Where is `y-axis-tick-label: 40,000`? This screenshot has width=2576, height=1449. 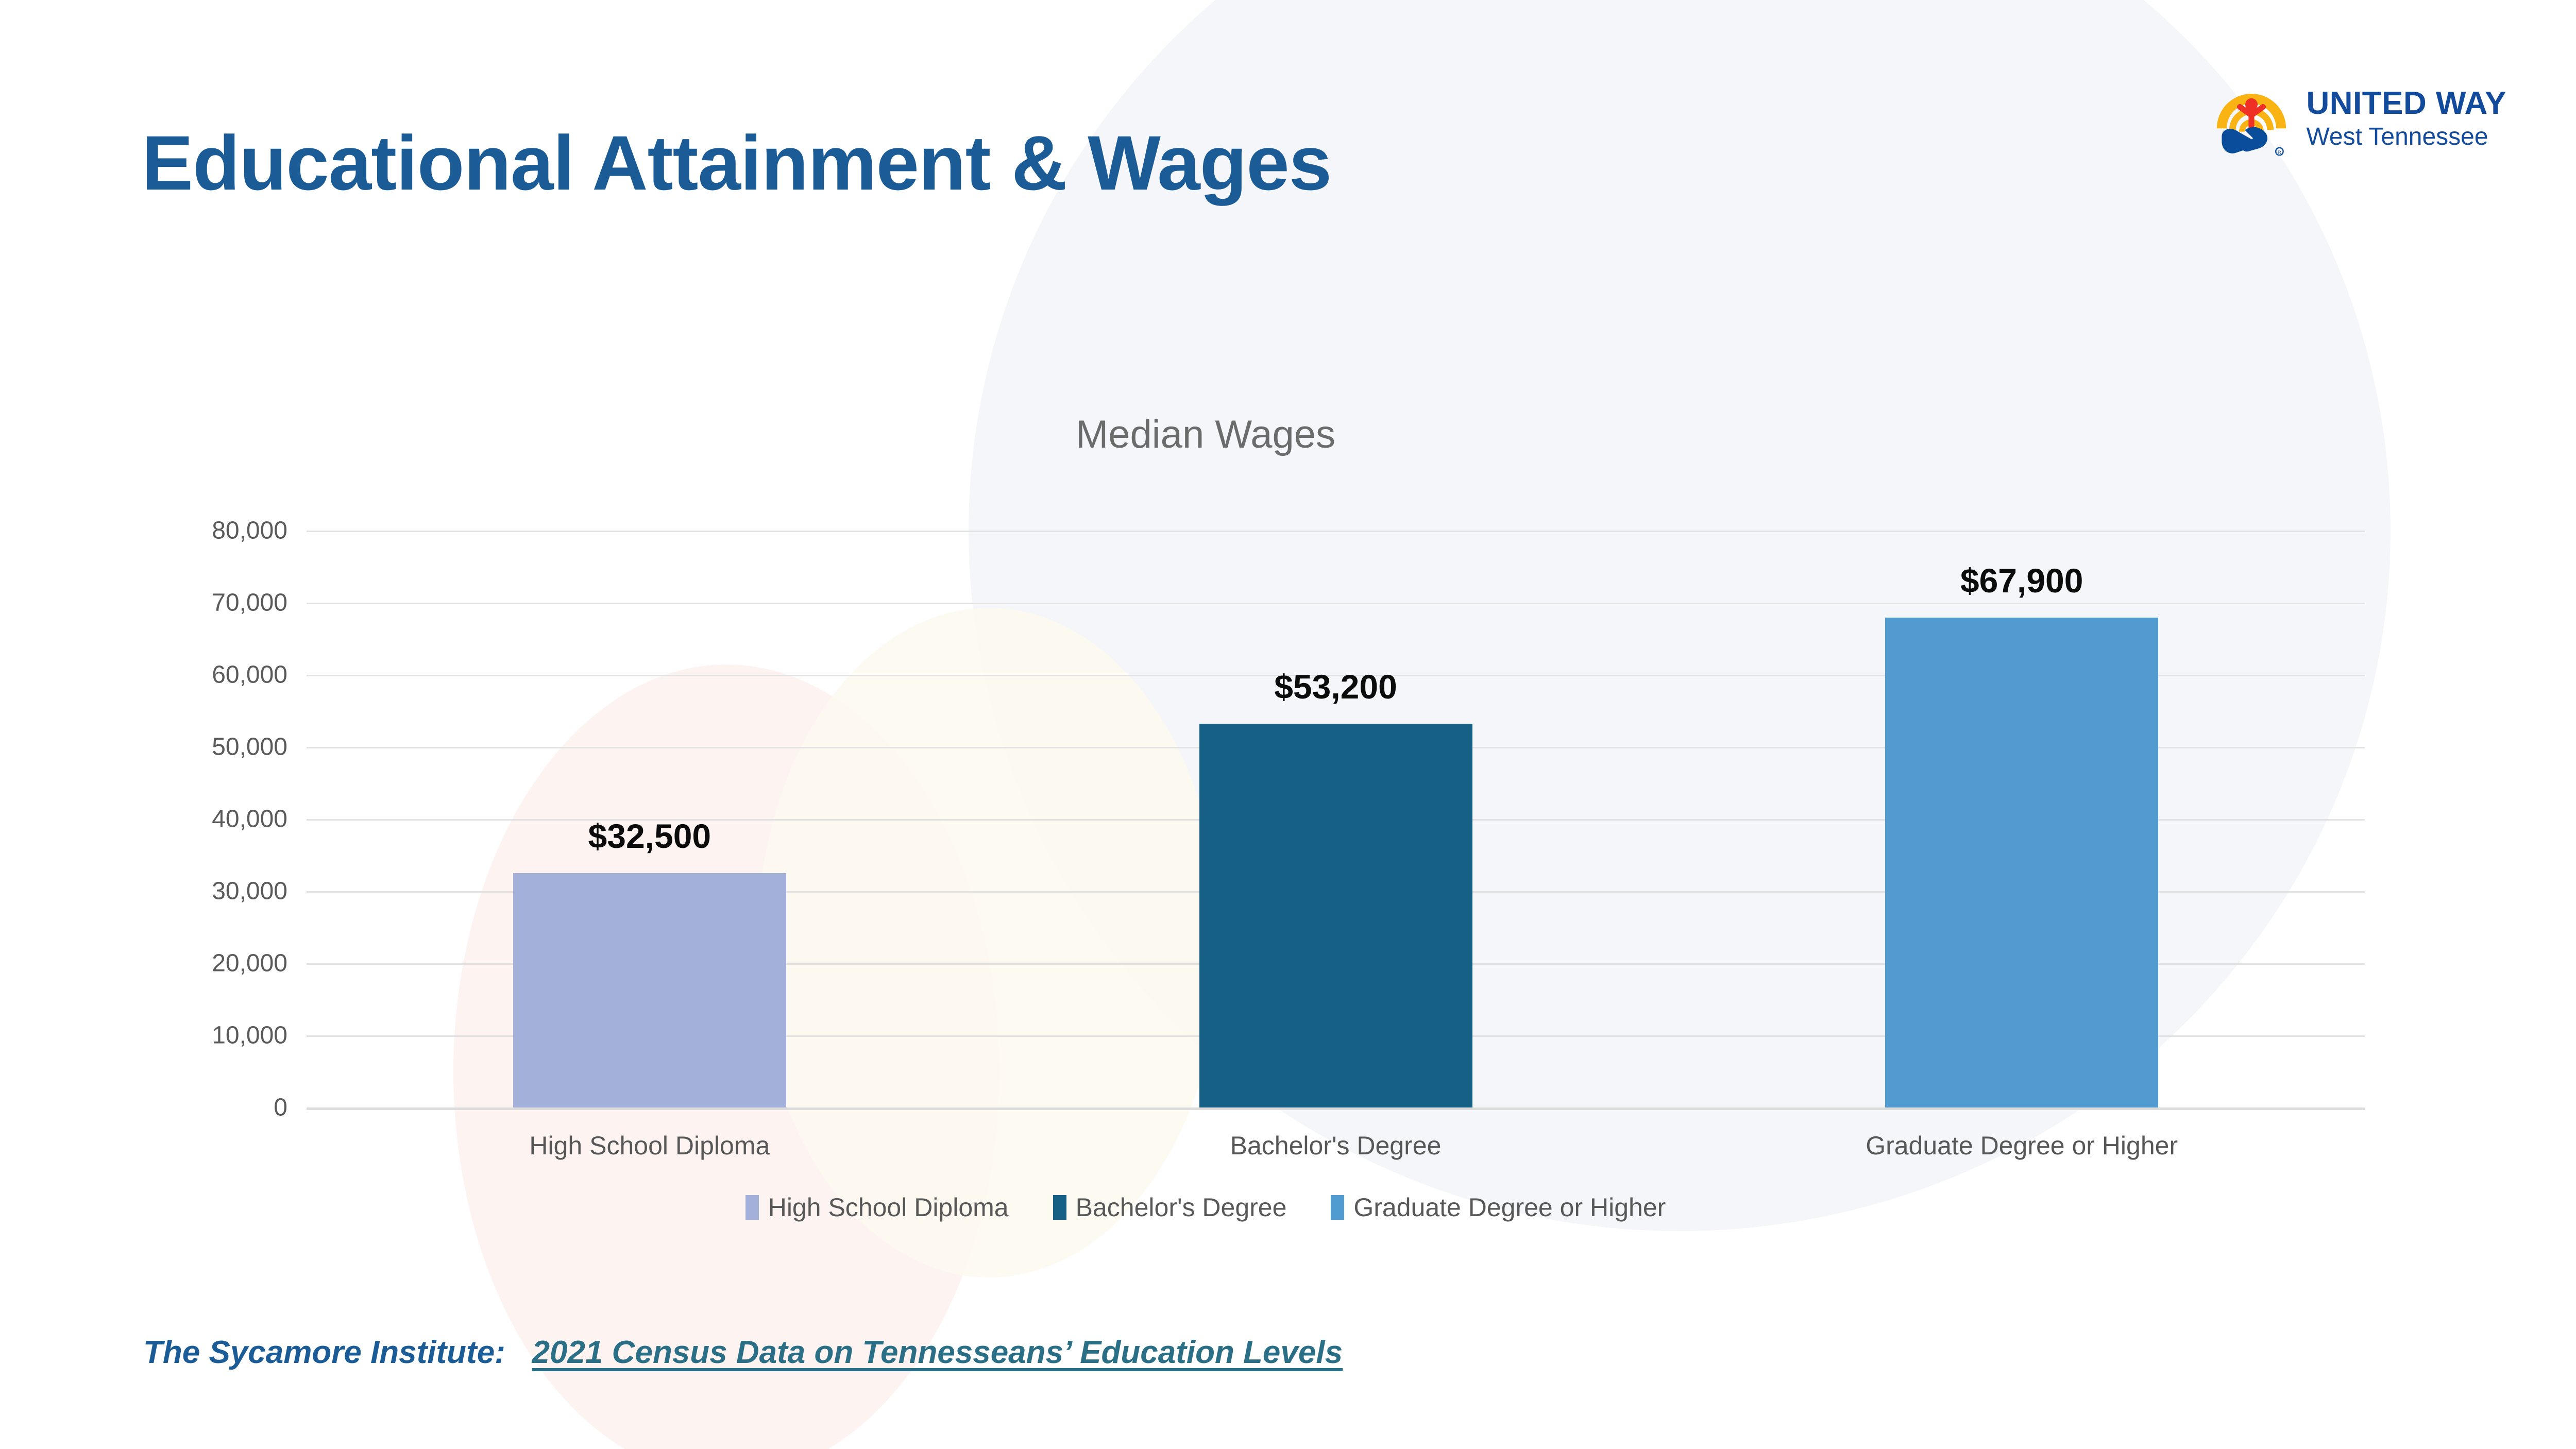
y-axis-tick-label: 40,000 is located at coordinates (249, 819).